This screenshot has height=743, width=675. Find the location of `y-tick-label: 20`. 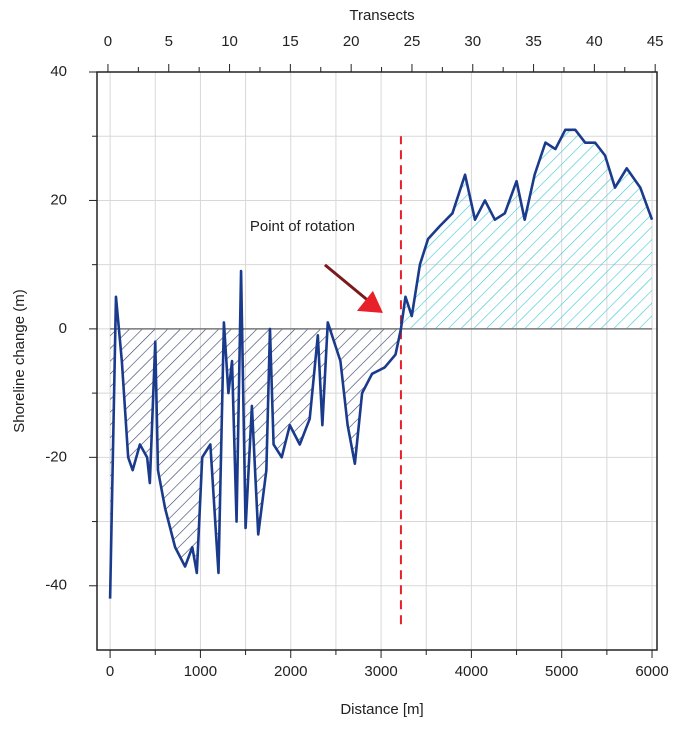

y-tick-label: 20 is located at coordinates (58, 199).